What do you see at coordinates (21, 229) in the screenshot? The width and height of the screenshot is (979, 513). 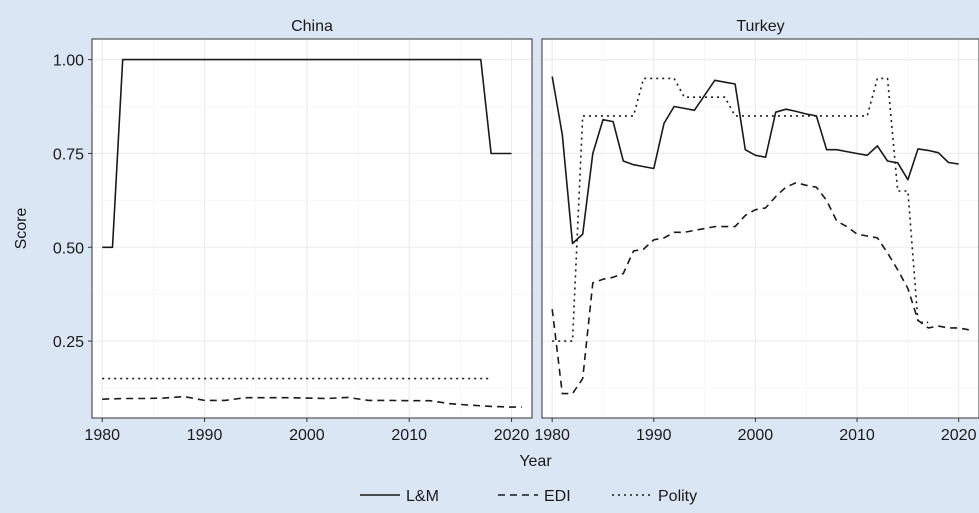 I see `y-axis-title: Score` at bounding box center [21, 229].